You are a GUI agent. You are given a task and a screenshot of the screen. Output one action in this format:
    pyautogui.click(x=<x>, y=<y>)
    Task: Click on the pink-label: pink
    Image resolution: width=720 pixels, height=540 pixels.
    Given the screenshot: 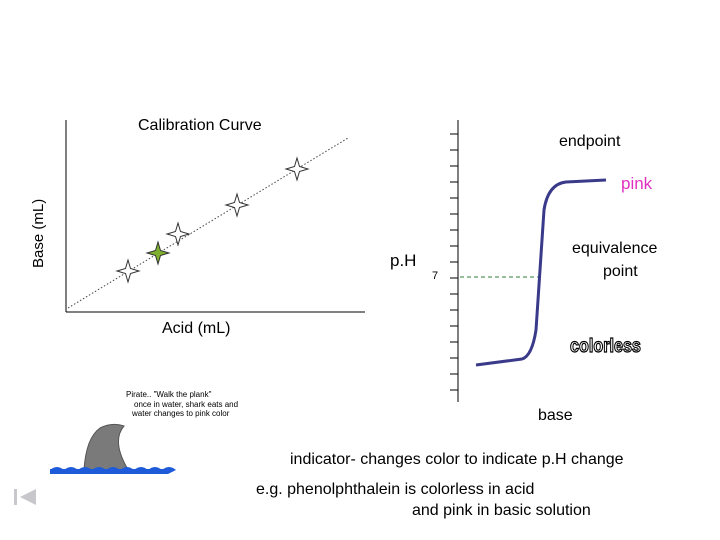 What is the action you would take?
    pyautogui.click(x=637, y=183)
    